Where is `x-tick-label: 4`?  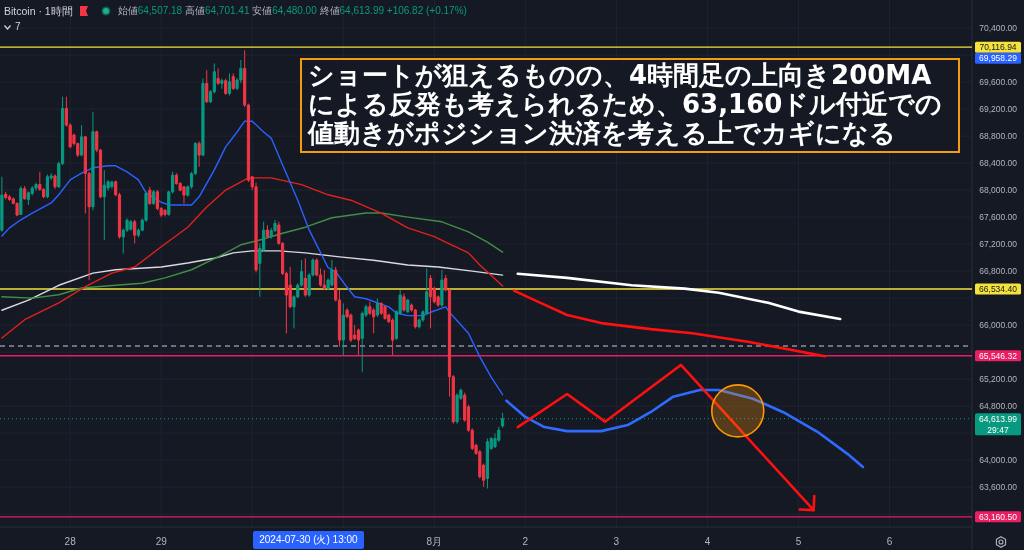
x-tick-label: 4 is located at coordinates (707, 541).